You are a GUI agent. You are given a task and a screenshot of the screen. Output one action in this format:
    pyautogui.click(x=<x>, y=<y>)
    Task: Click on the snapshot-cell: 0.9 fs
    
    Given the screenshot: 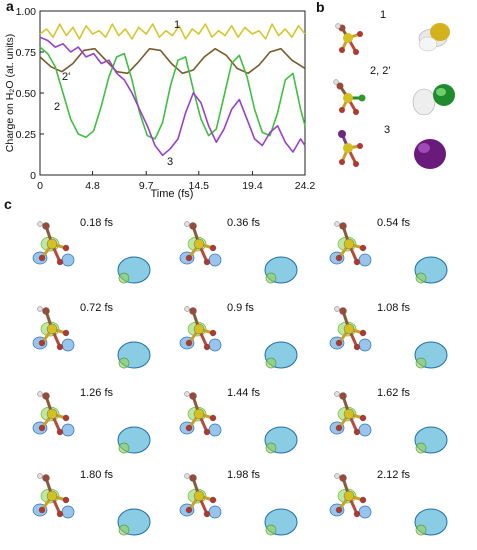 What is the action you would take?
    pyautogui.click(x=238, y=335)
    